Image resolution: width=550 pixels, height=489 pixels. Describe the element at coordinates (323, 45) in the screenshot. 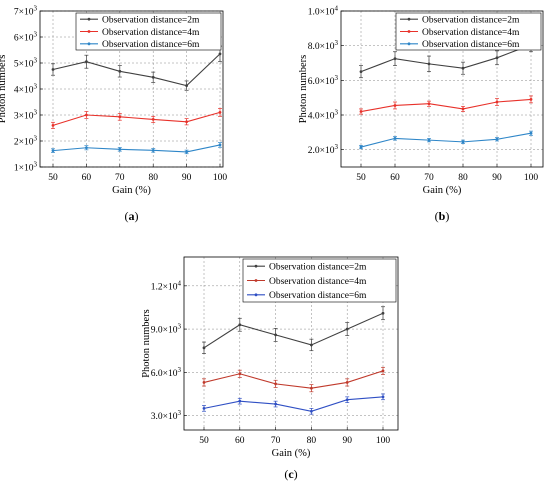

I see `y-tick-label: 8.0×10³` at that location.